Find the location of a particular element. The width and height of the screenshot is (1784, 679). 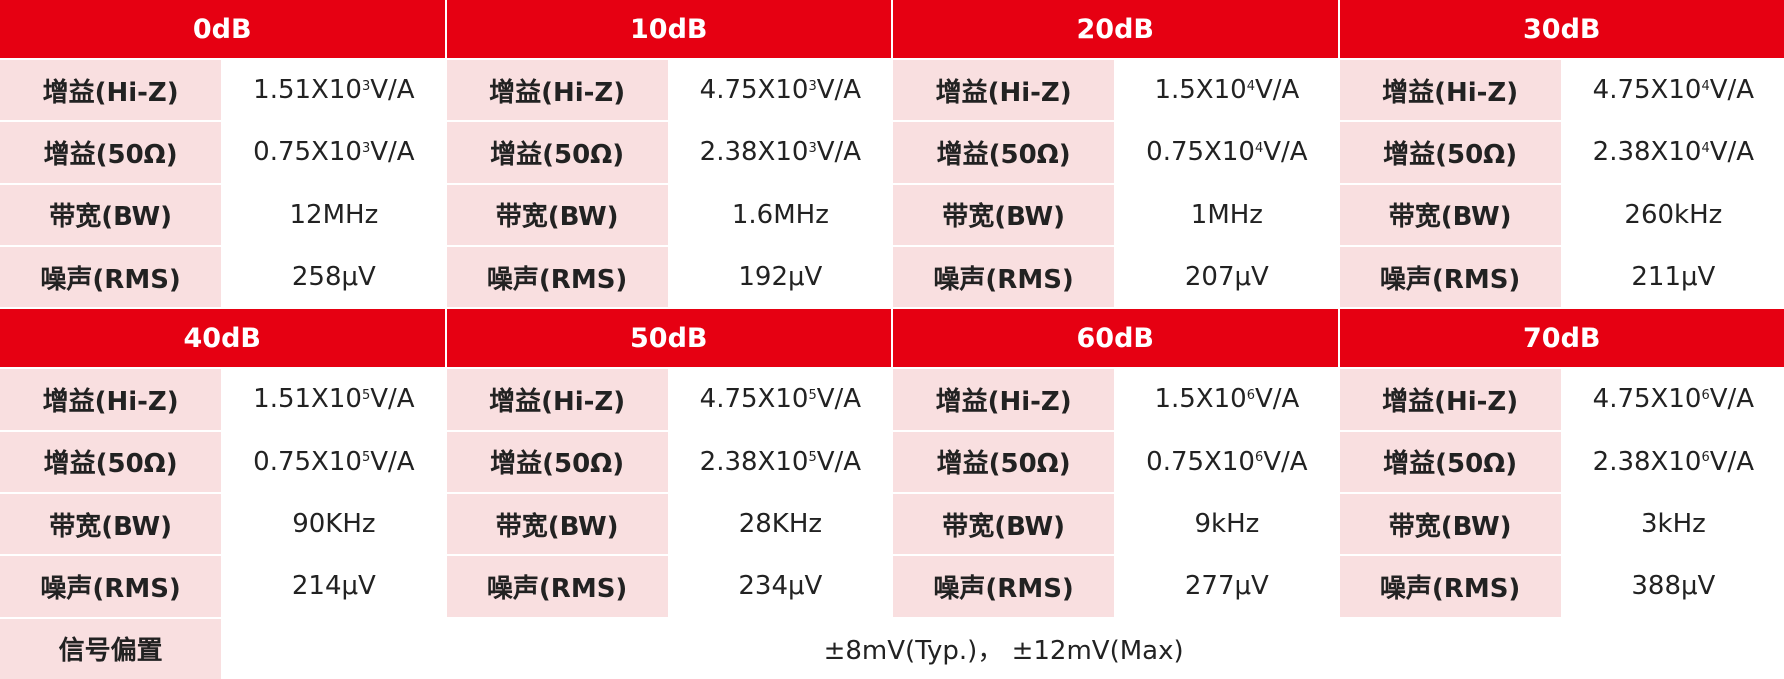

row-value: 0.75X10 5 V/A is located at coordinates (334, 461).